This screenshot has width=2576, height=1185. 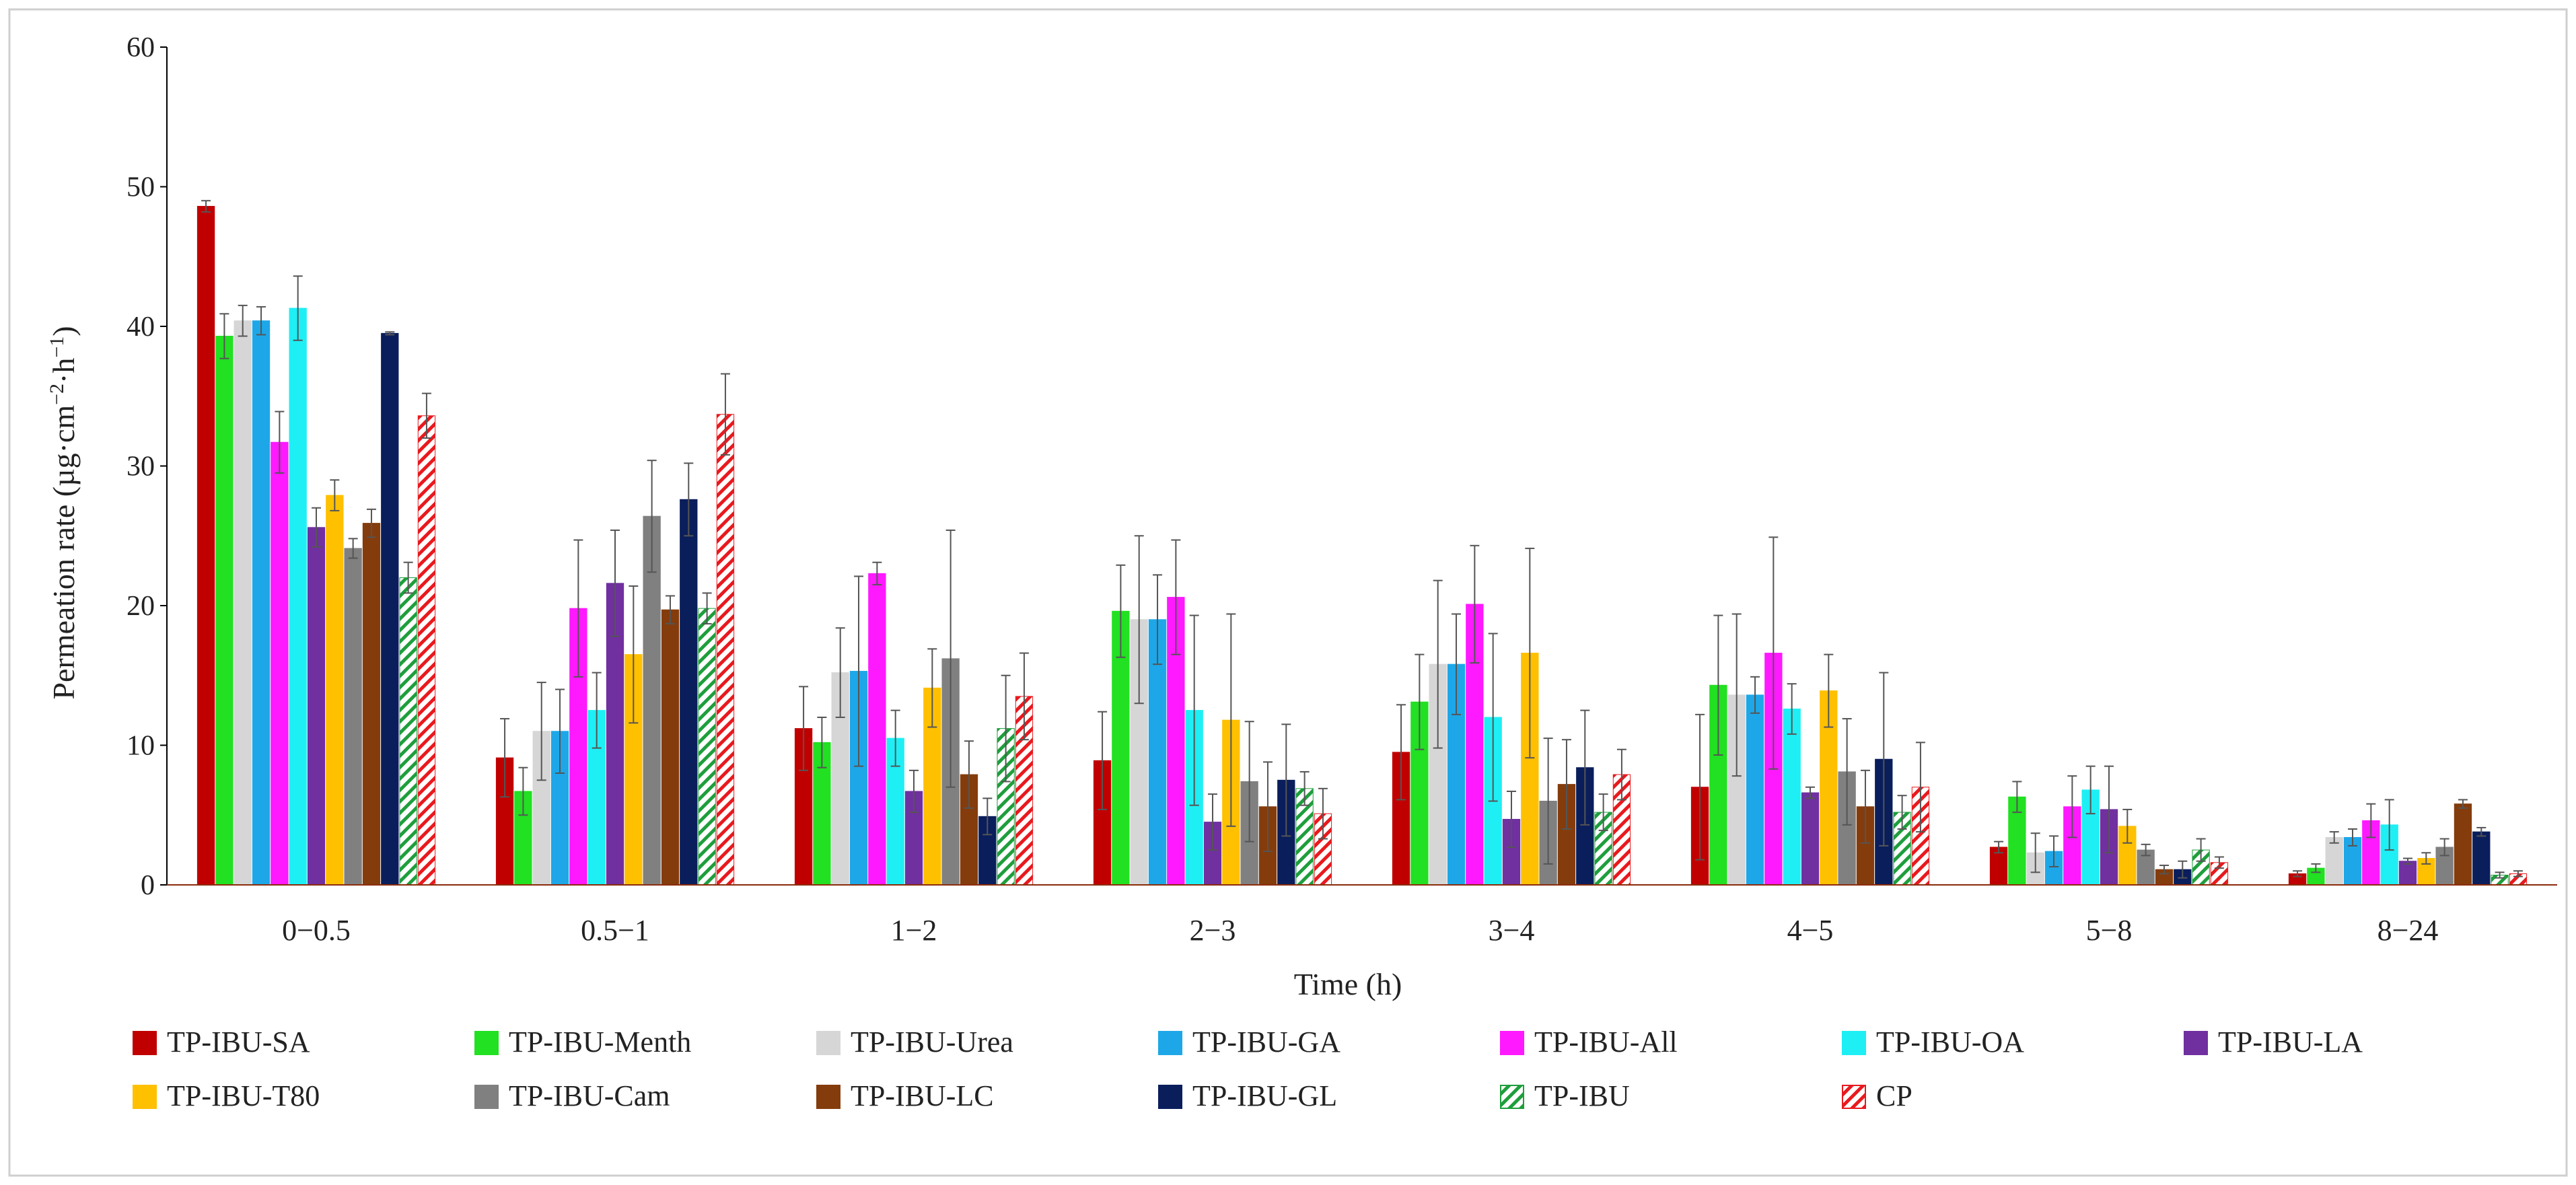 I want to click on legend-label: TP-IBU-GL, so click(x=1264, y=1095).